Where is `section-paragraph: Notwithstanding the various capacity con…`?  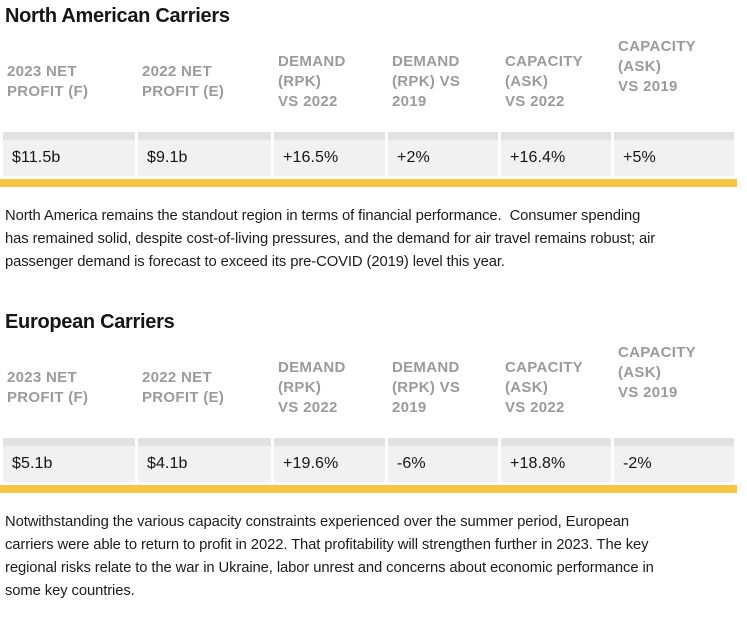
section-paragraph: Notwithstanding the various capacity con… is located at coordinates (329, 556).